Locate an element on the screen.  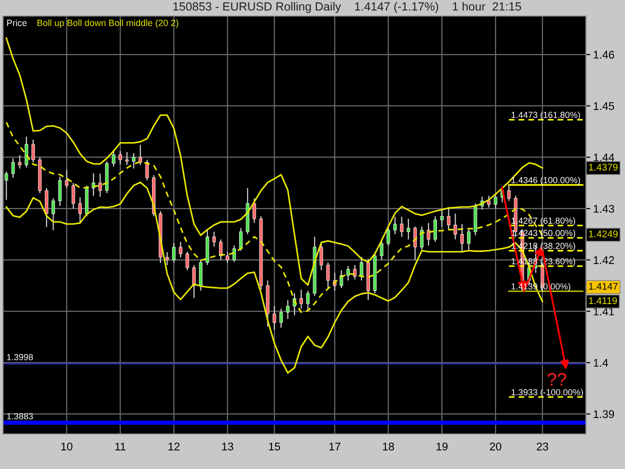
y-tick-label: 1.4 is located at coordinates (601, 363).